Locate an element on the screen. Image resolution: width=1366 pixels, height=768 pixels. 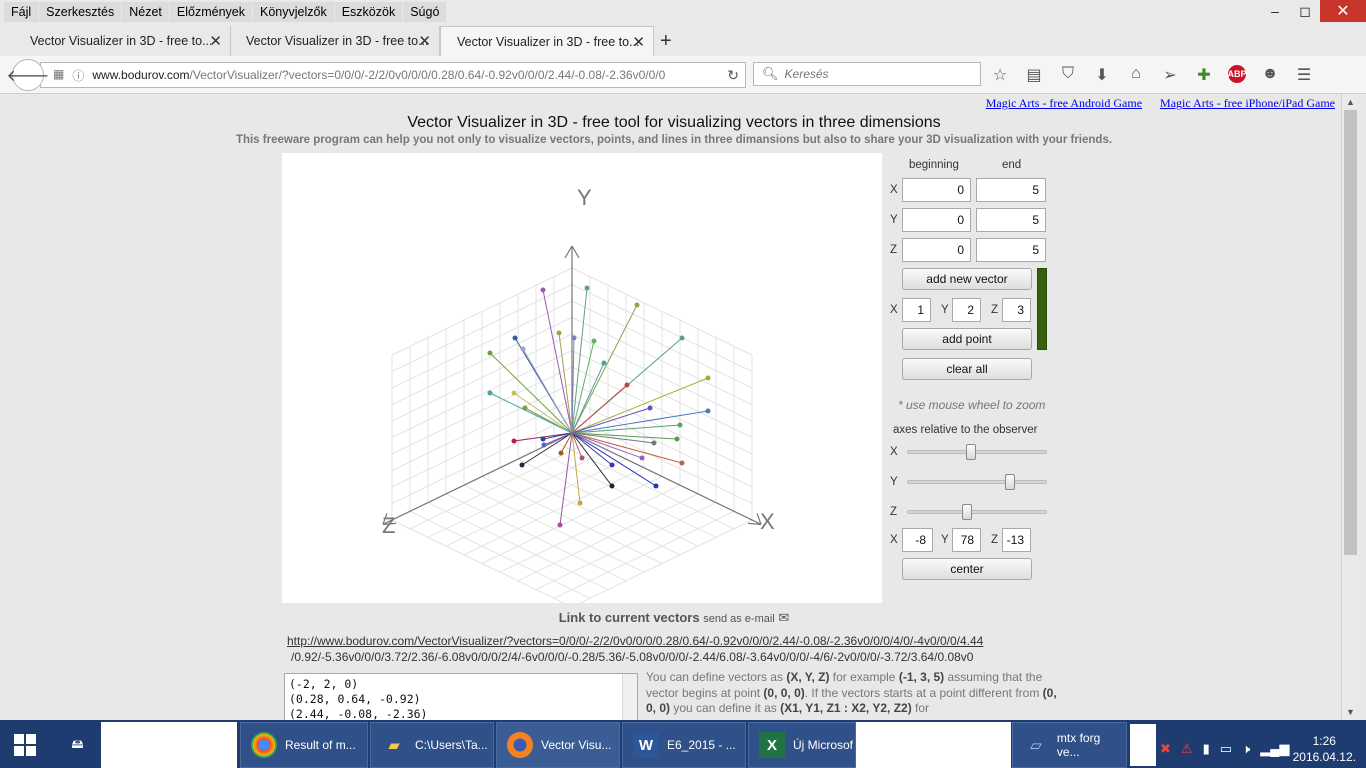
clear-all-button: clear all is located at coordinates (967, 369).